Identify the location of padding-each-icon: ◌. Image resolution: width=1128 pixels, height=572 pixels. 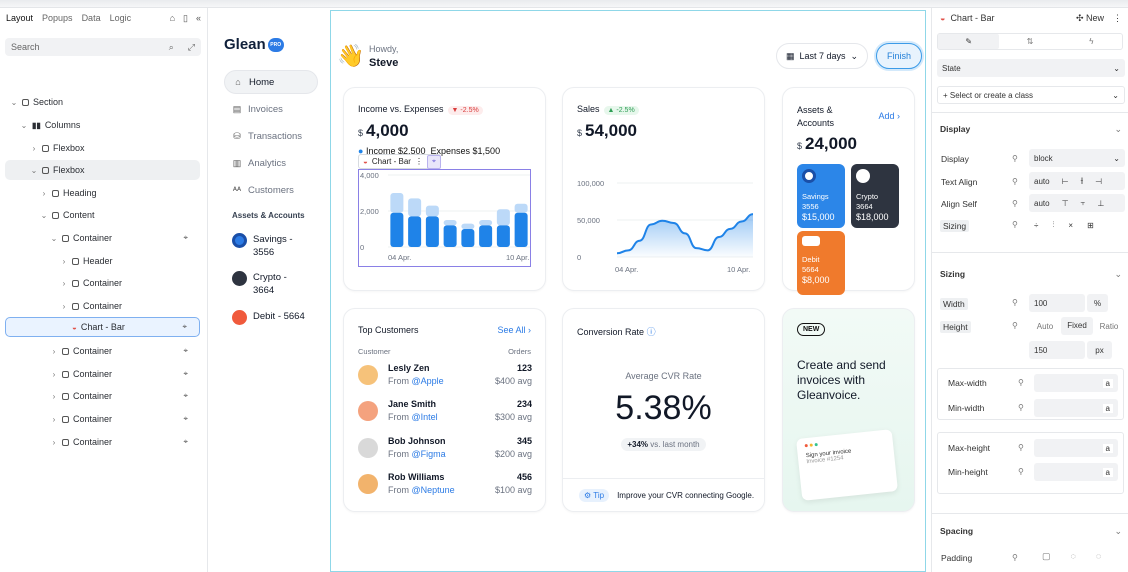
(1098, 556).